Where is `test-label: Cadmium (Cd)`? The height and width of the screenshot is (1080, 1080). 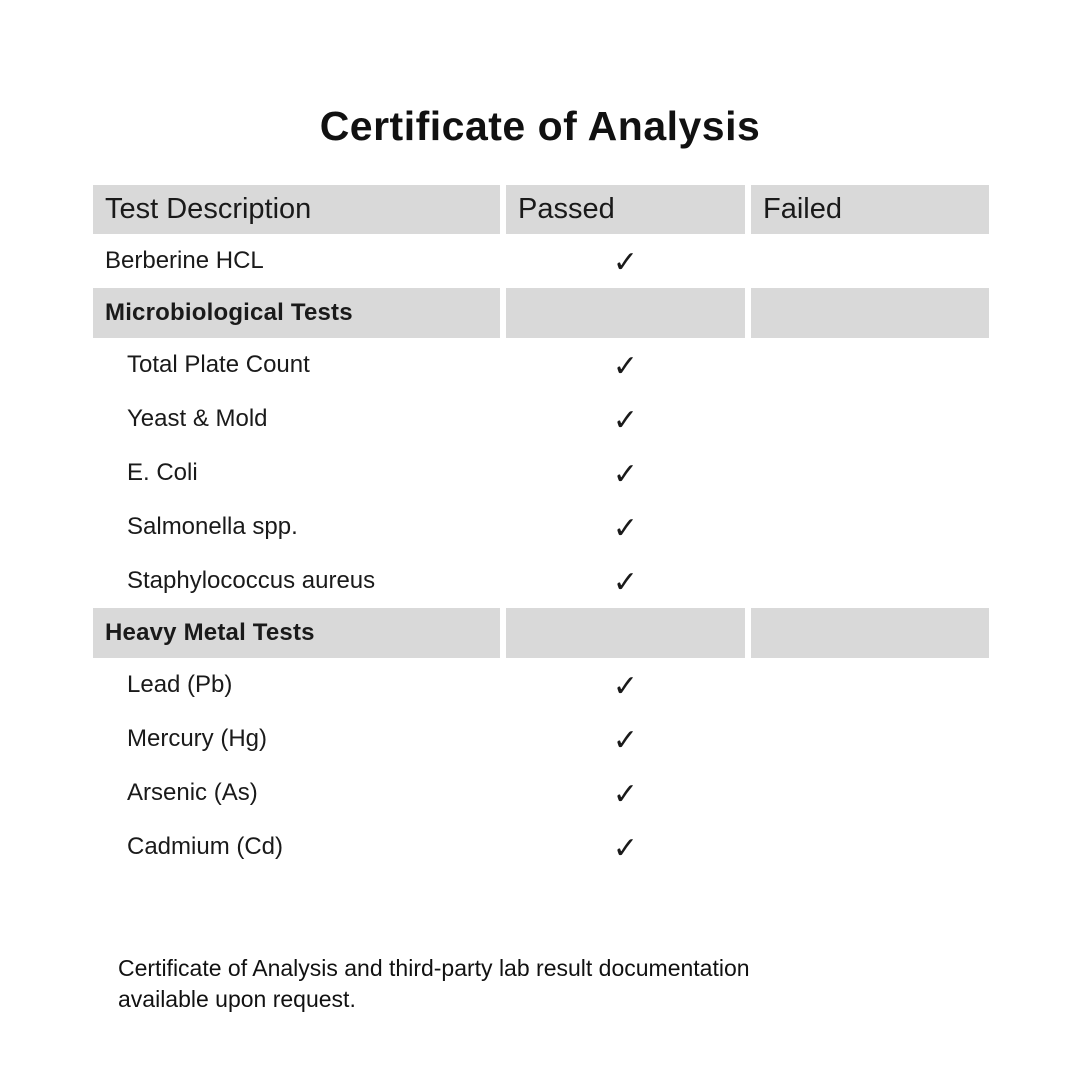
test-label: Cadmium (Cd) is located at coordinates (205, 846).